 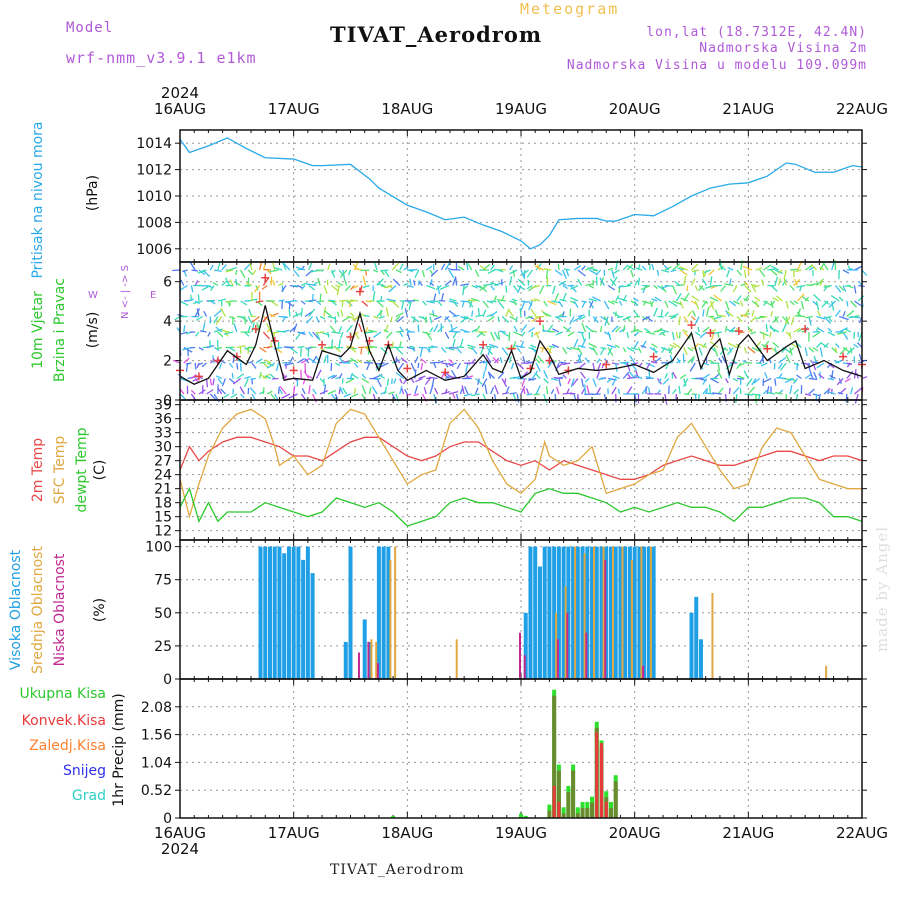 What do you see at coordinates (62, 694) in the screenshot?
I see `precip-label-1: Ukupna Kisa` at bounding box center [62, 694].